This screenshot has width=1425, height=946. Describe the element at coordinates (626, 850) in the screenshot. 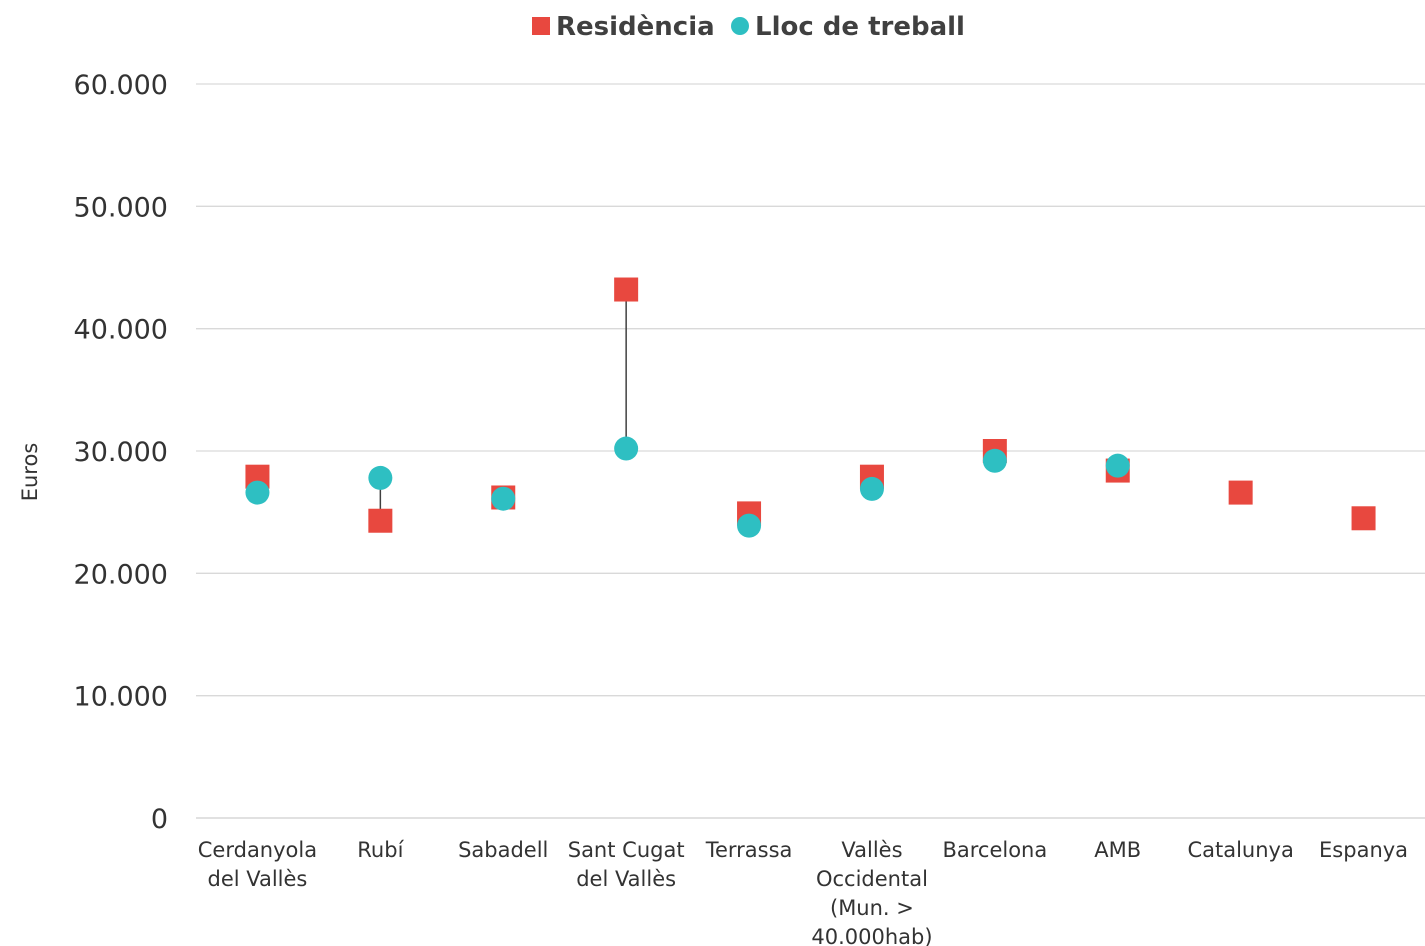

I see `x-category-label: Sant Cugat` at that location.